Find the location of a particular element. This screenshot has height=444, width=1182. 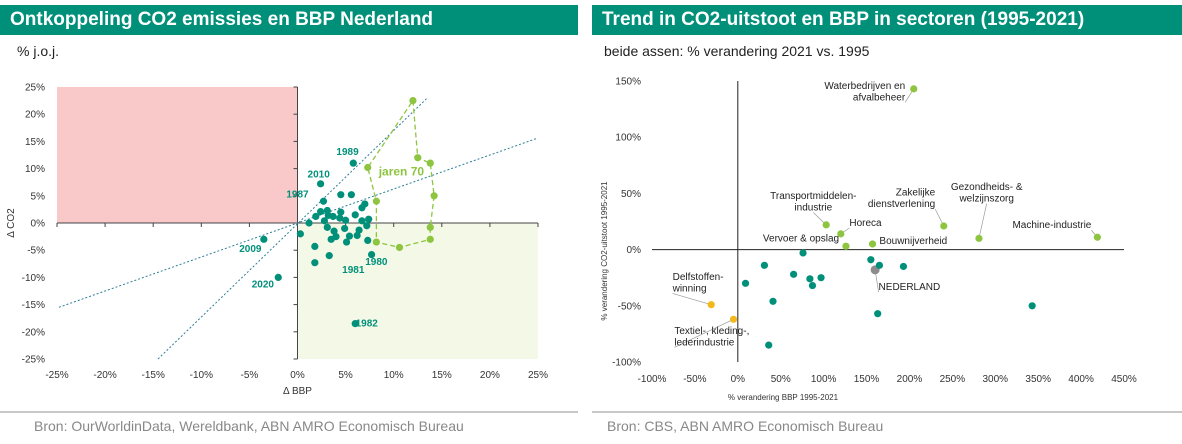

y-tick-label: -15% is located at coordinates (33, 305).